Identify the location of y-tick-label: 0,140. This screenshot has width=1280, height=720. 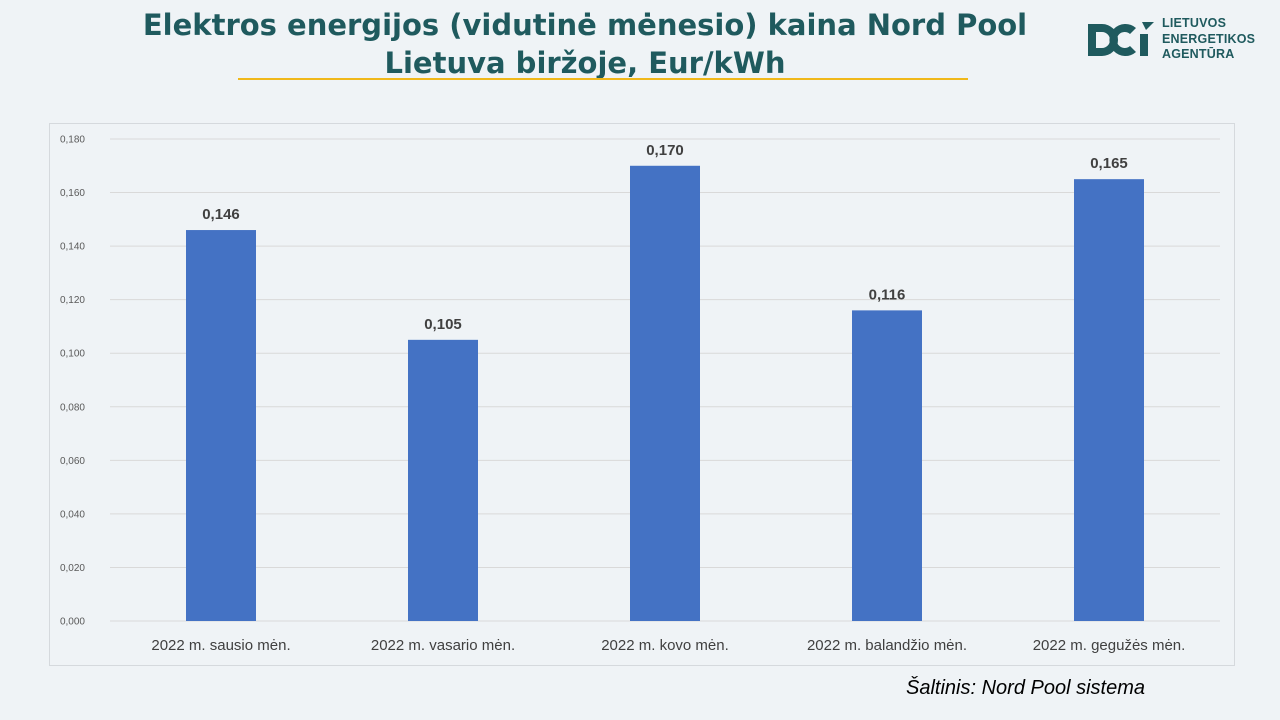
(72, 247).